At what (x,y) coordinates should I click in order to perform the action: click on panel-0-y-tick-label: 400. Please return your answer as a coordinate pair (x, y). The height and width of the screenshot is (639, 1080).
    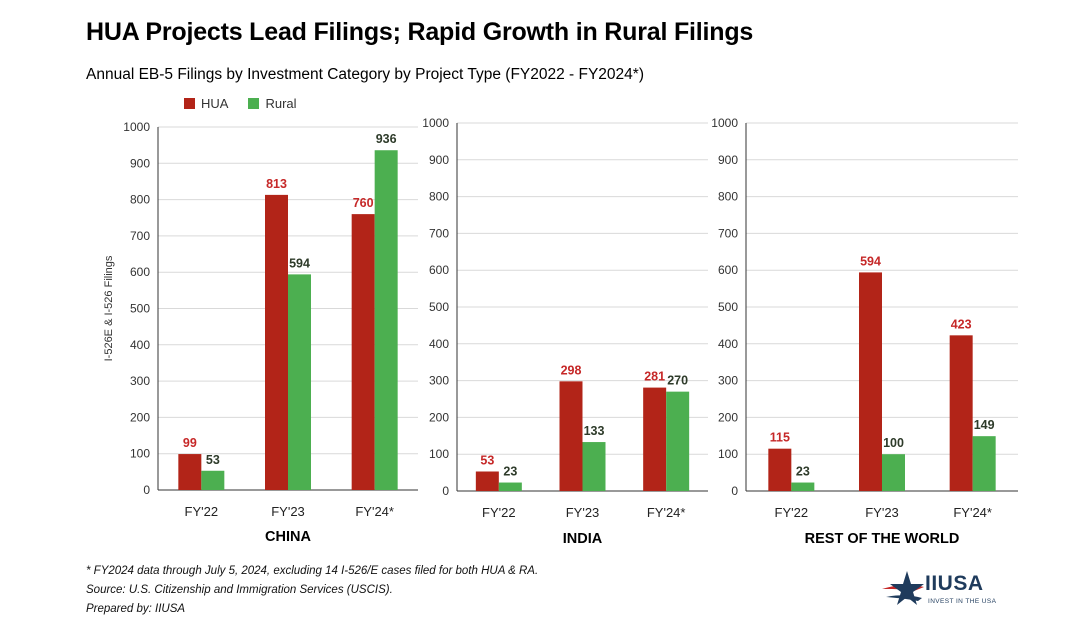
    Looking at the image, I should click on (140, 345).